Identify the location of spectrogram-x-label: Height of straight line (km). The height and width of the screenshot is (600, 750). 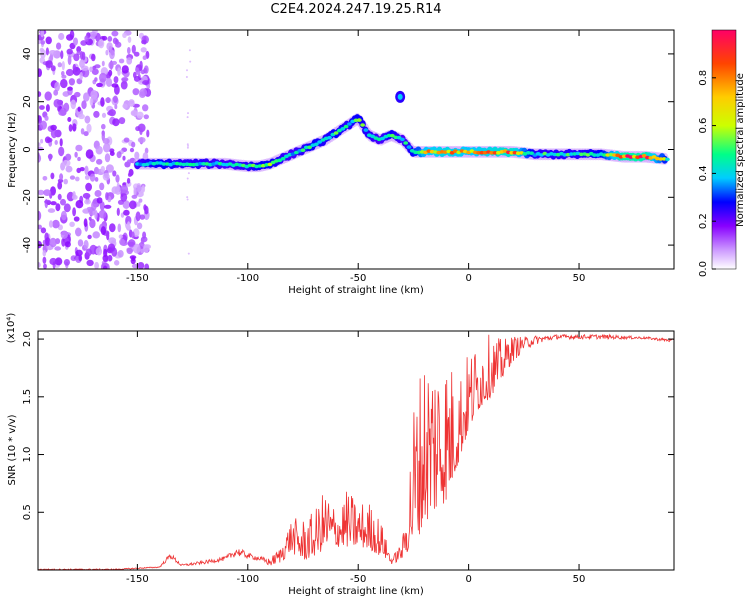
(356, 290).